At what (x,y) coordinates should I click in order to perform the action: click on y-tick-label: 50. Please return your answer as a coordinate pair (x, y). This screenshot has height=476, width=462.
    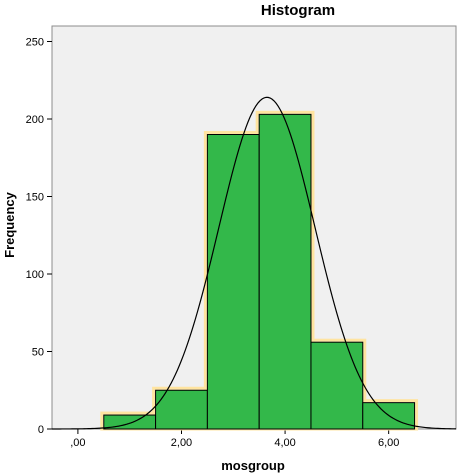
    Looking at the image, I should click on (38, 353).